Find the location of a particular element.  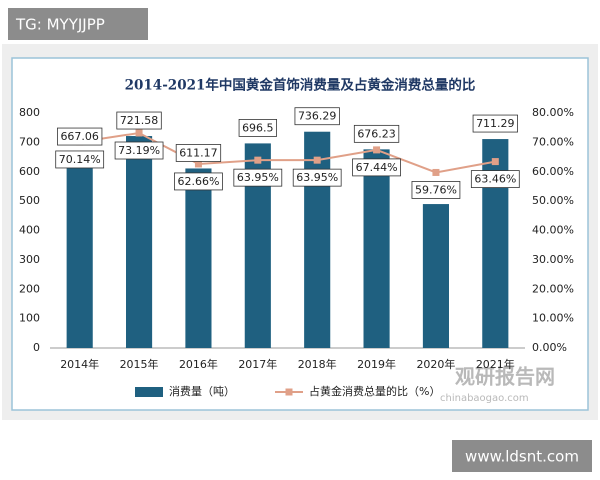

data-label: 73.19% is located at coordinates (139, 150).